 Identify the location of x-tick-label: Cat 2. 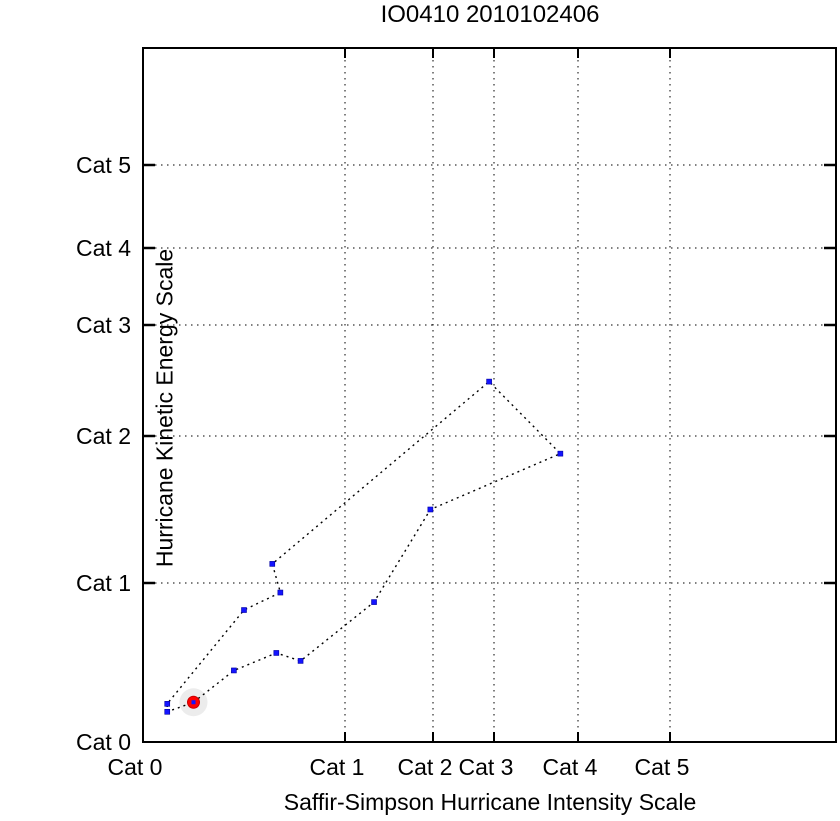
(425, 767).